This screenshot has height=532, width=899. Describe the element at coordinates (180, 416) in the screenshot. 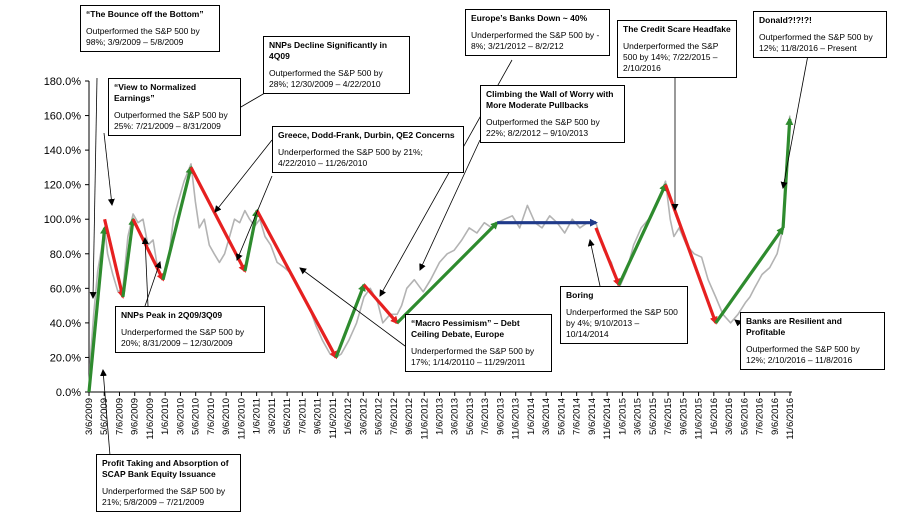

I see `x-tick-label: 3/6/2010` at that location.